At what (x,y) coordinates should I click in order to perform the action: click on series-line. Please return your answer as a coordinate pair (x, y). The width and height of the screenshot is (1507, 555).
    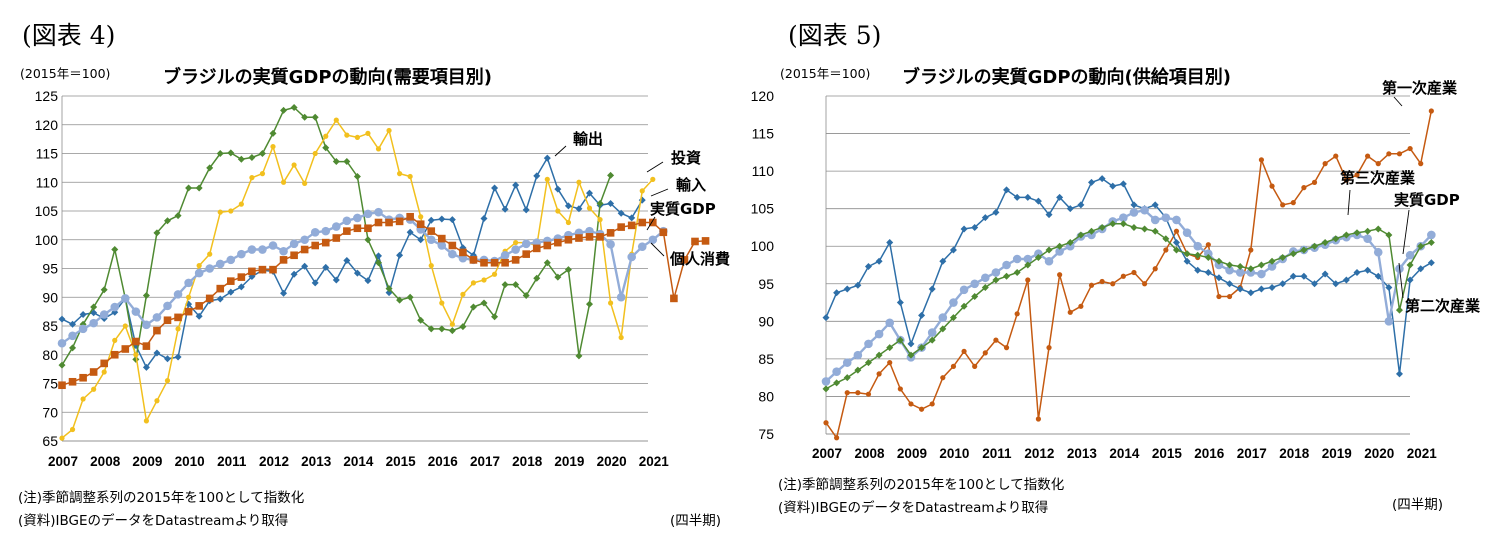
    Looking at the image, I should click on (363, 277).